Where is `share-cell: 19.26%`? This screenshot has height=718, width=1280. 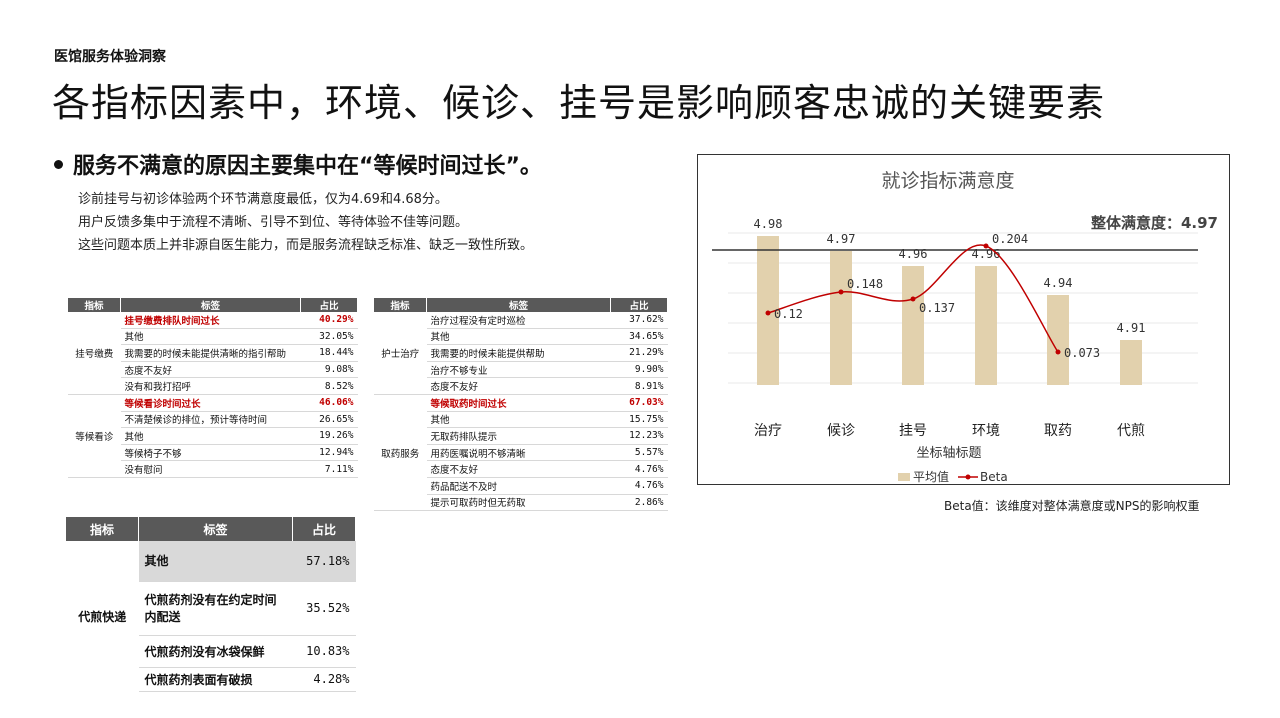
share-cell: 19.26% is located at coordinates (329, 436).